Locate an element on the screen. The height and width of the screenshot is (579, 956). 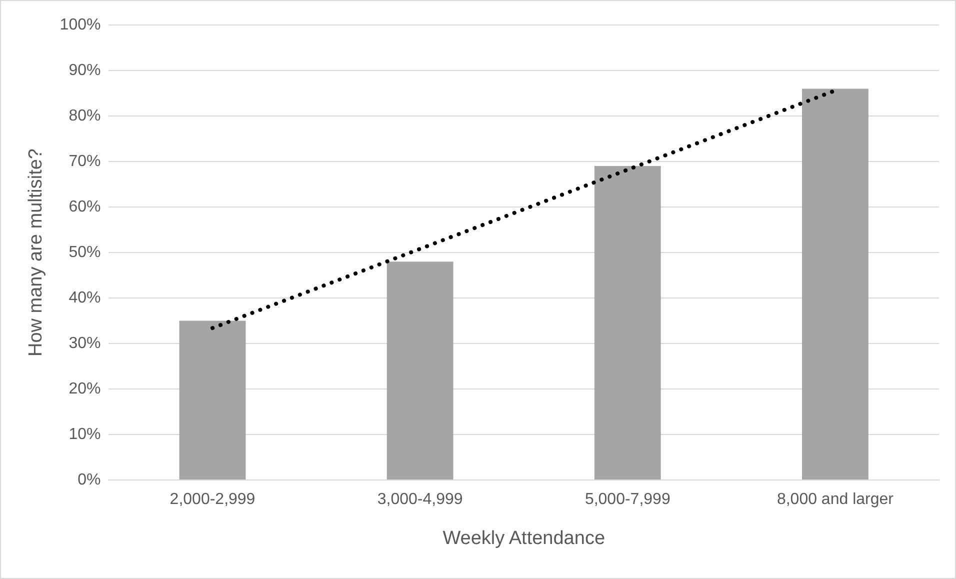
y-tick-label: 60% is located at coordinates (84, 207).